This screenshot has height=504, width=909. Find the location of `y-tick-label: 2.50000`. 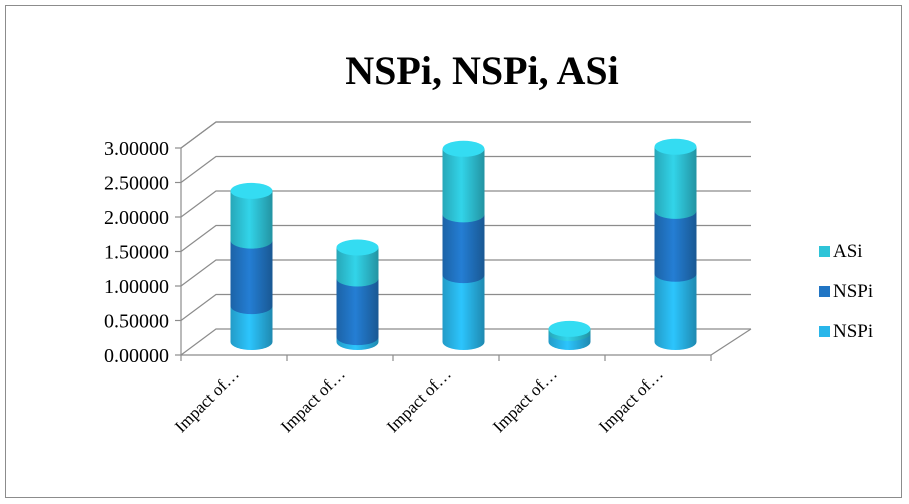

y-tick-label: 2.50000 is located at coordinates (136, 184).